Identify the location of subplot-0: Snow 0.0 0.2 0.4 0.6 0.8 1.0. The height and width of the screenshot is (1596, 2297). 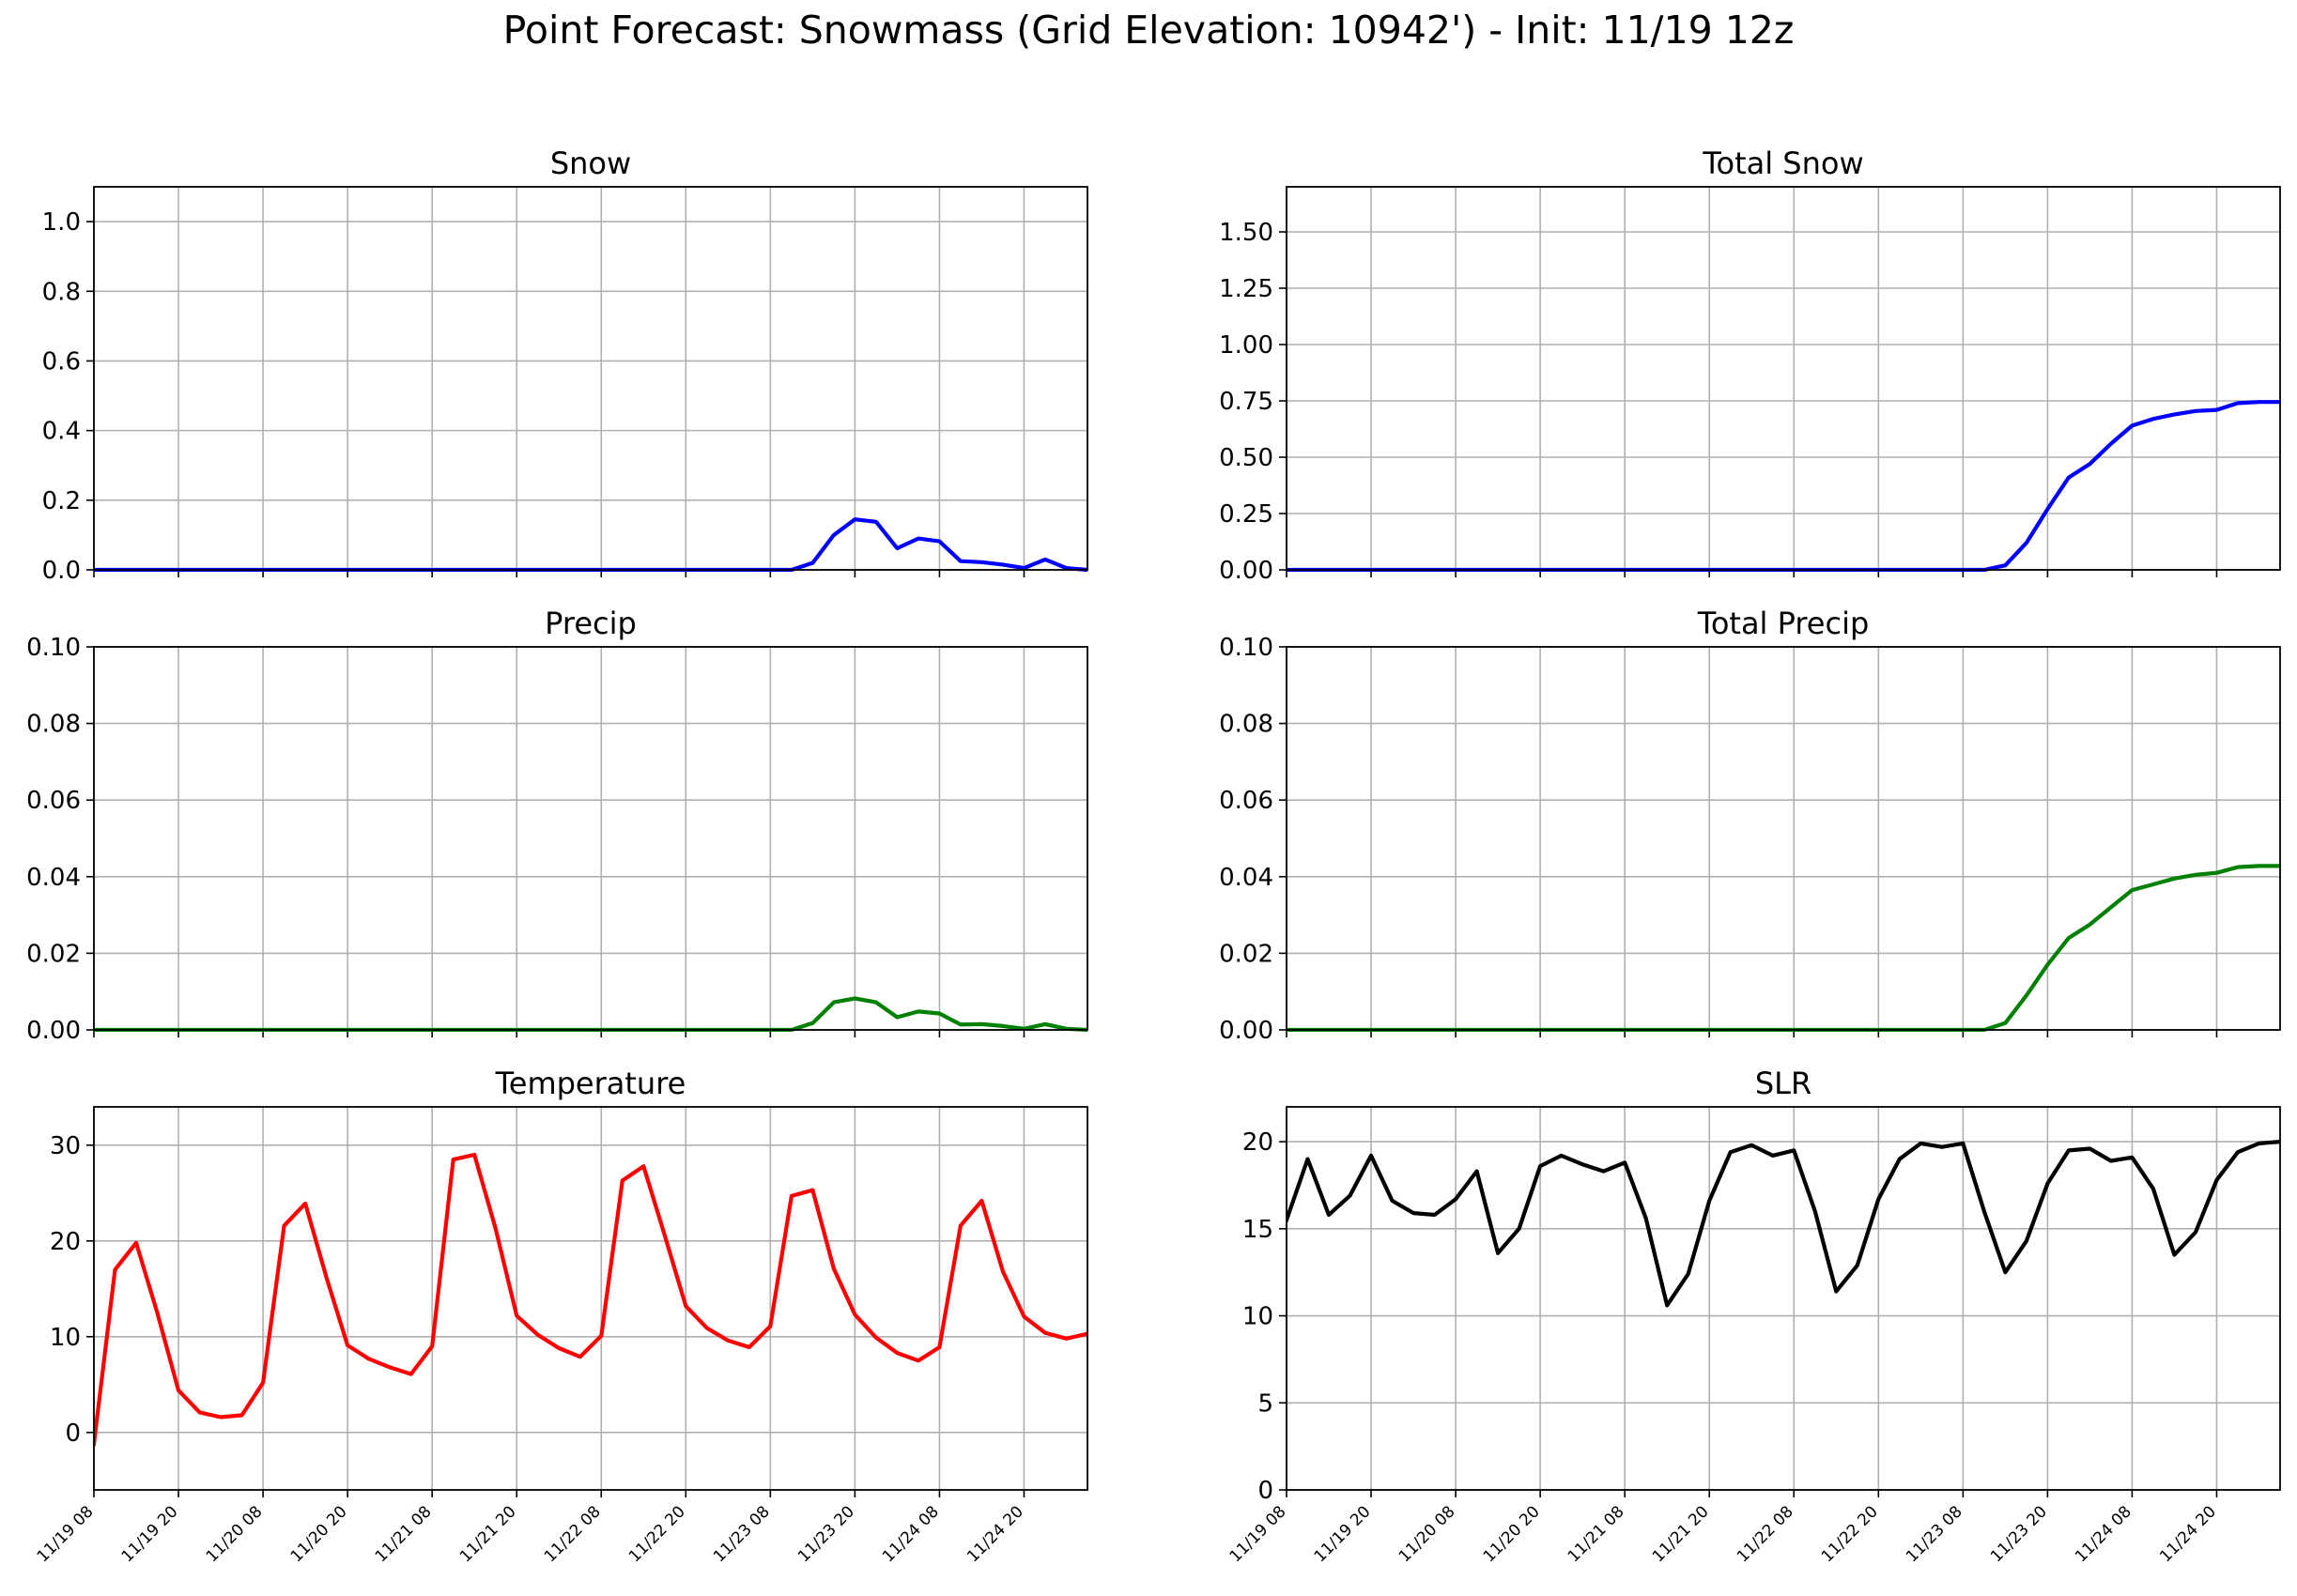
(565, 366).